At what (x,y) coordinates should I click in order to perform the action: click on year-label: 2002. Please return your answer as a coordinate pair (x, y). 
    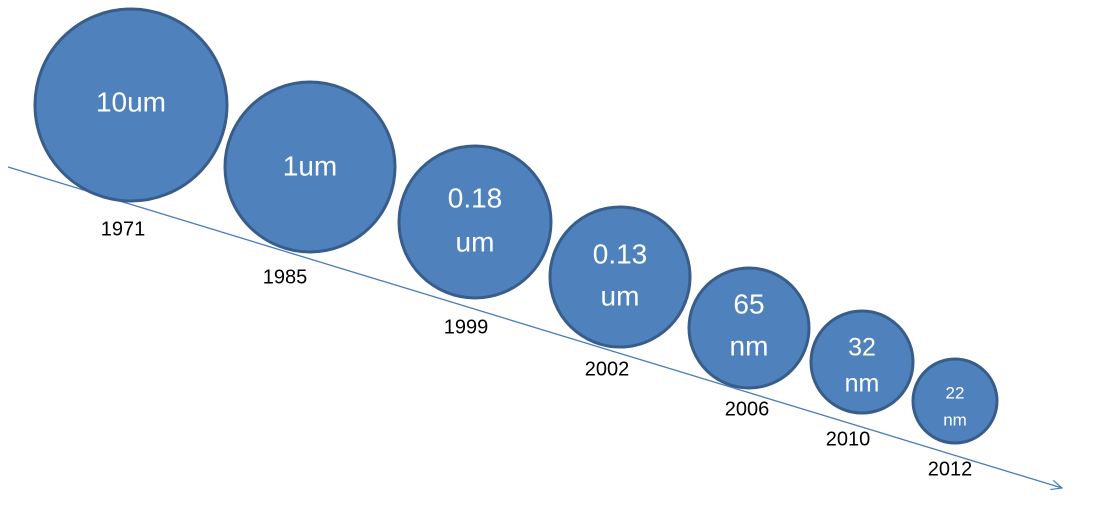
    Looking at the image, I should click on (607, 369).